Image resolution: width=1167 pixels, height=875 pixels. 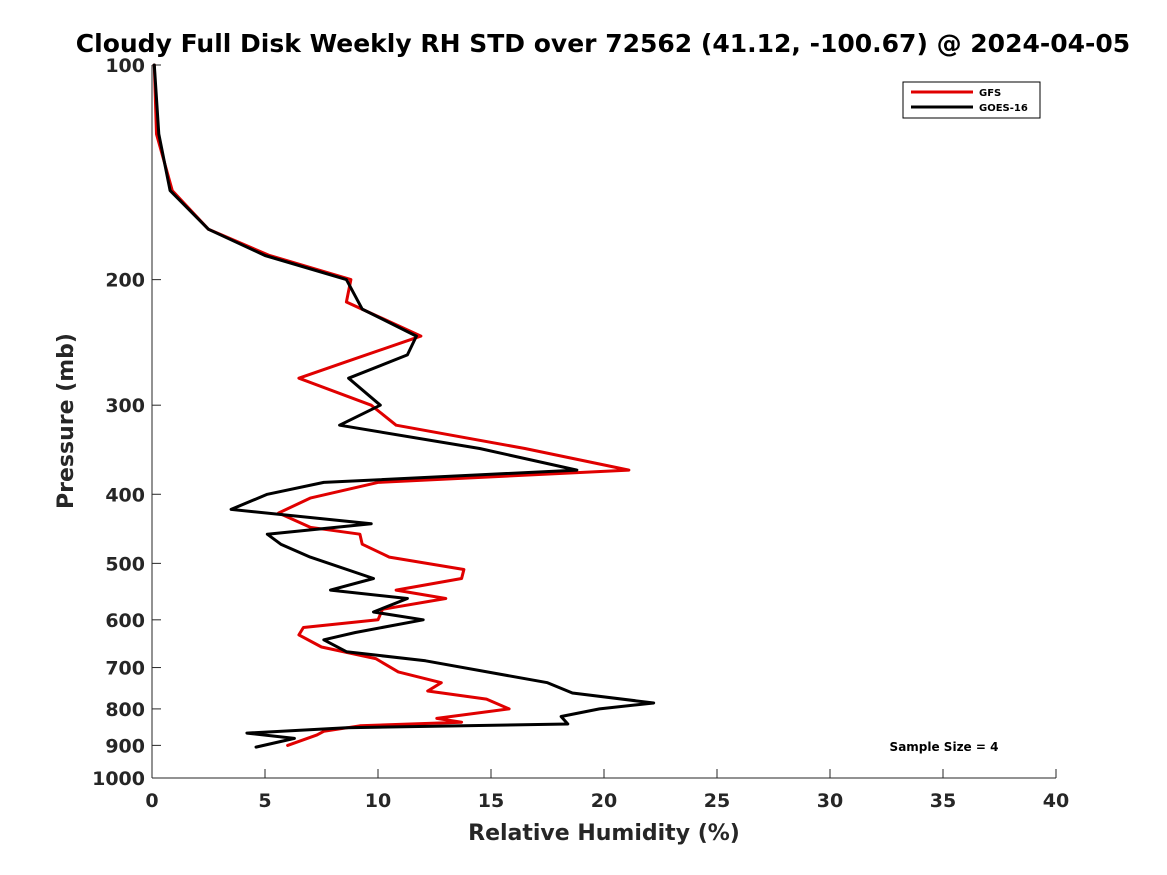 What do you see at coordinates (118, 779) in the screenshot?
I see `y-tick-label: 1000` at bounding box center [118, 779].